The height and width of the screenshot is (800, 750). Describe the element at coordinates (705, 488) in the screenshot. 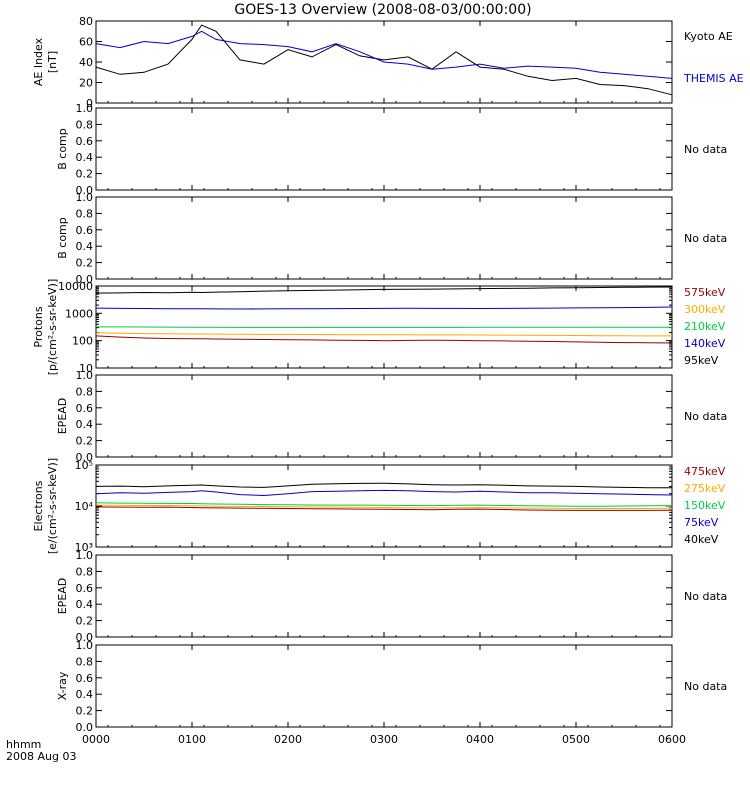

I see `legend-label: 275keV` at that location.